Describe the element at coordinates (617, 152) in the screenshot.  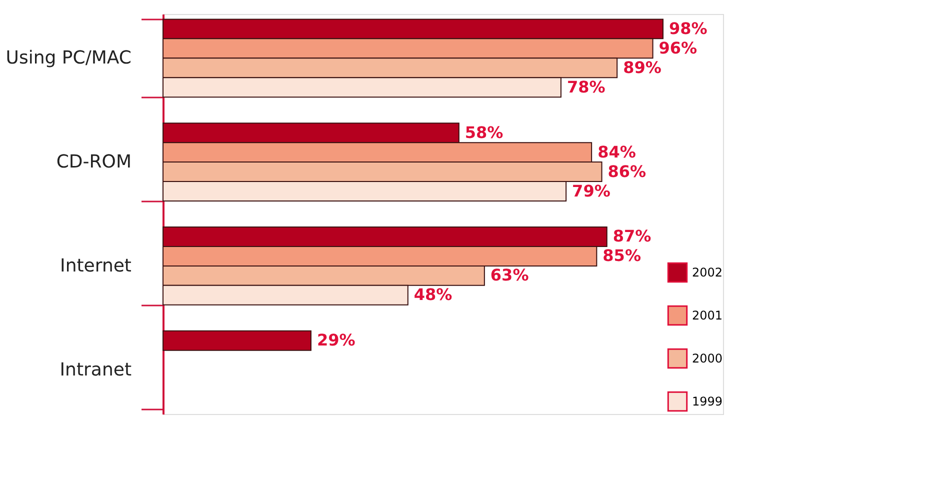
I see `data-label: 84%` at that location.